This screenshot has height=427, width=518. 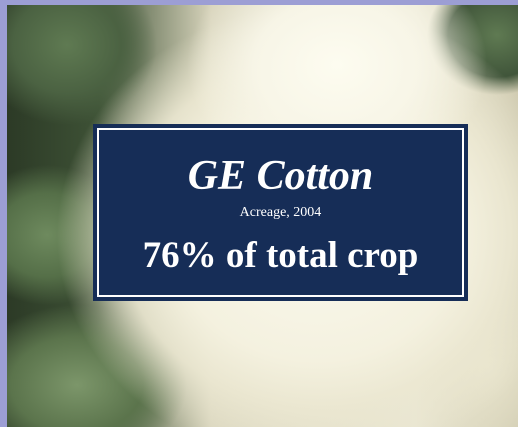 I want to click on statement: 76% of total crop, so click(x=280, y=255).